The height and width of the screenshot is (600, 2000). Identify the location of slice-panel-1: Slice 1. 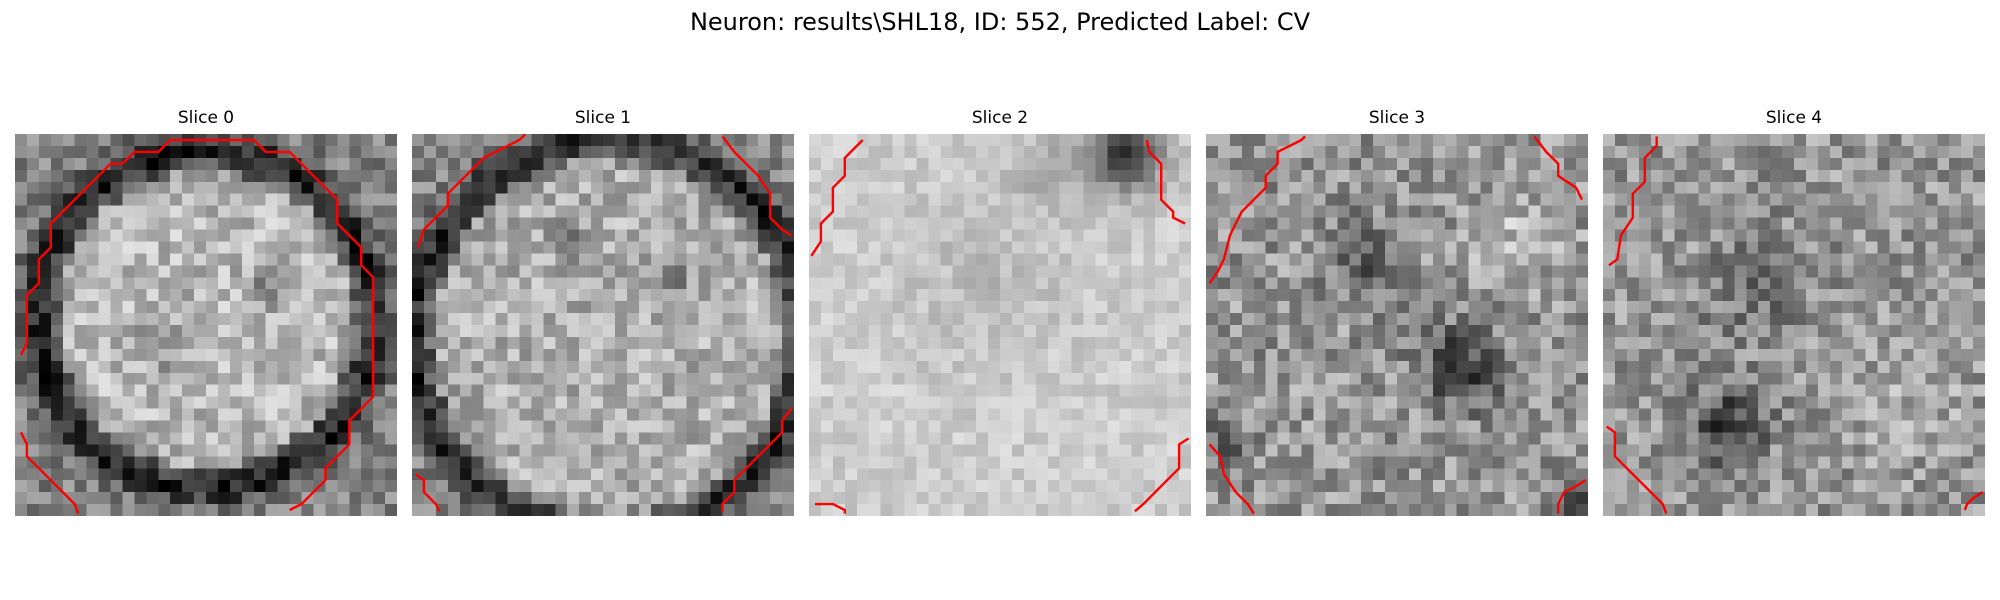
(603, 311).